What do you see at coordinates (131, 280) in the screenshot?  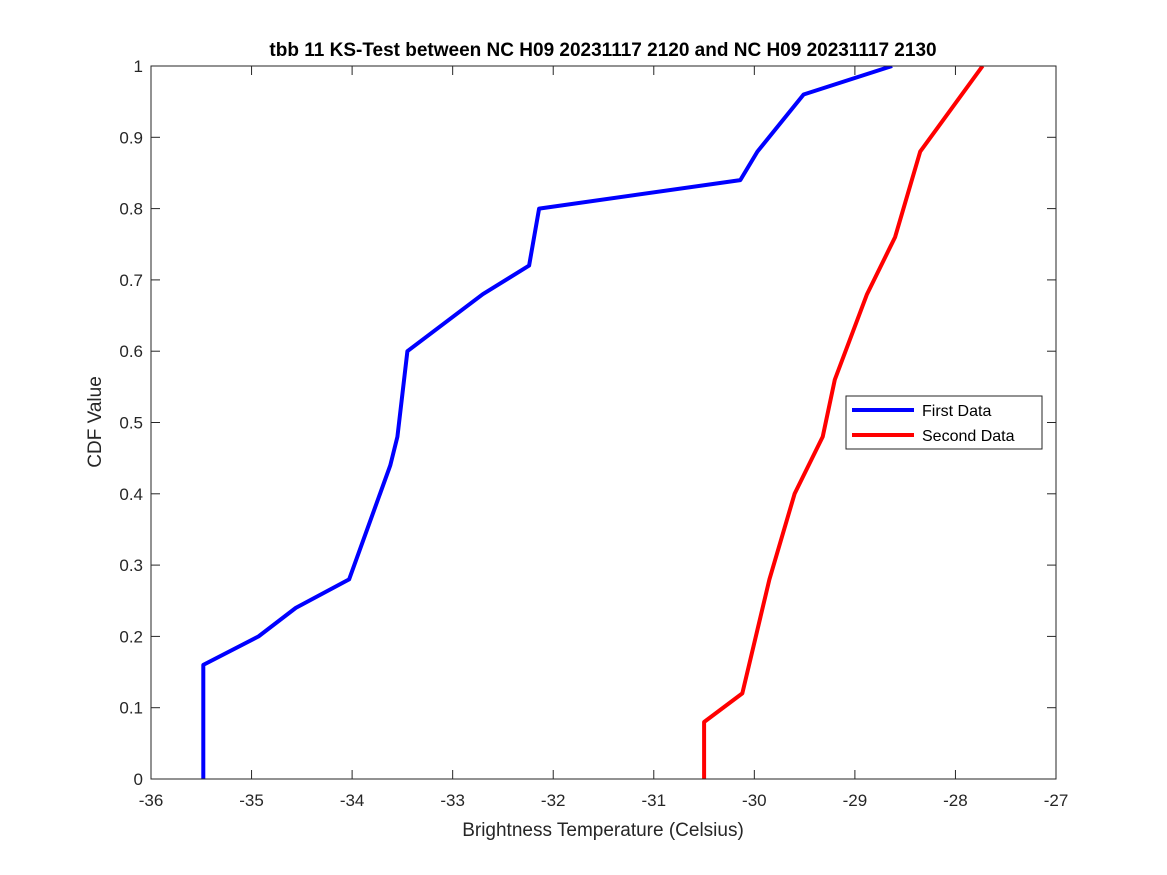 I see `y-tick-label: 0.7` at bounding box center [131, 280].